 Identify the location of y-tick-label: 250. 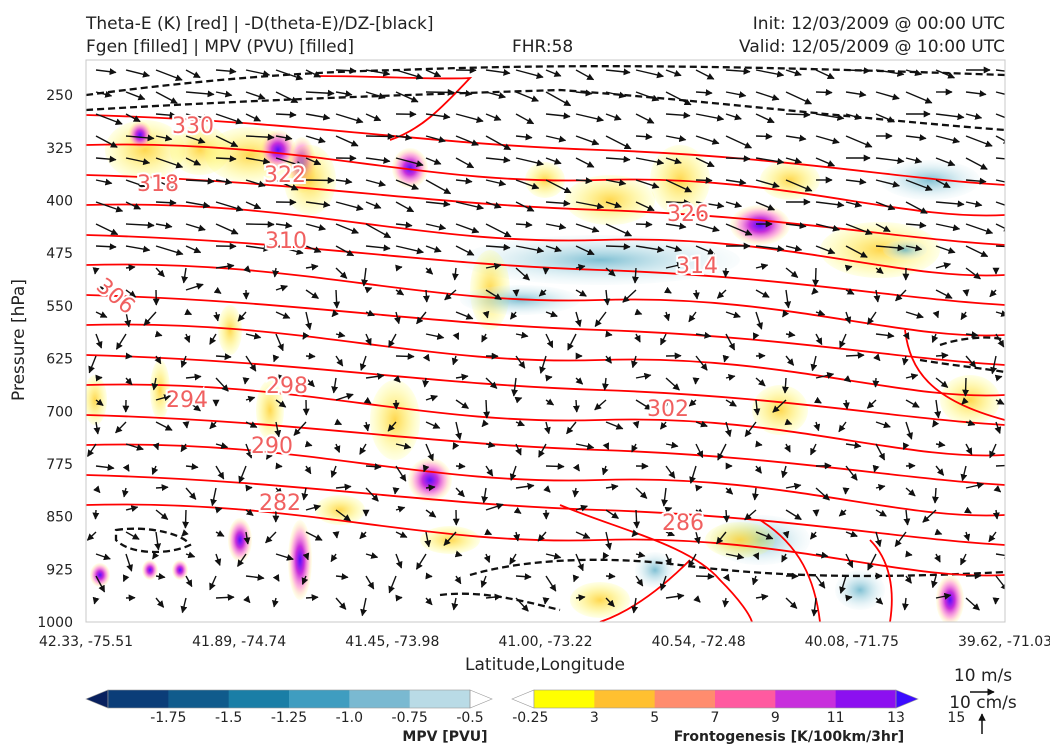
(59, 96).